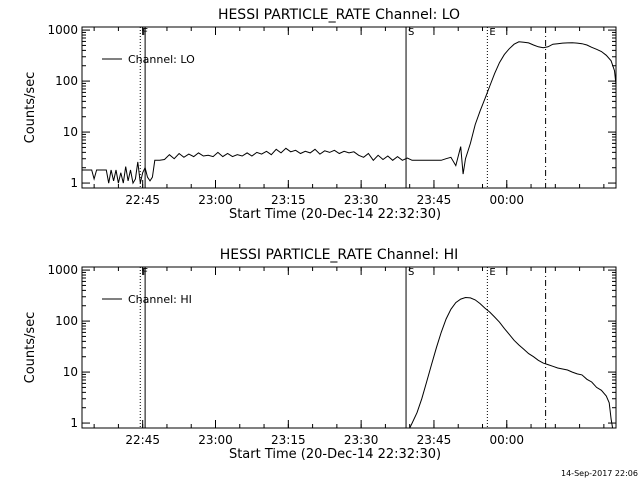 The image size is (640, 480). Describe the element at coordinates (599, 473) in the screenshot. I see `footer-timestamp: 14-Sep-2017 22:06` at that location.